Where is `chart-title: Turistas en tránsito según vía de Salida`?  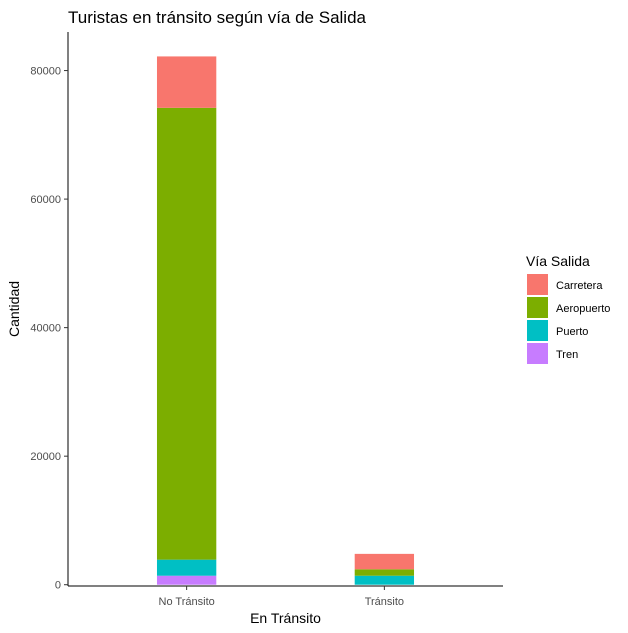 chart-title: Turistas en tránsito según vía de Salida is located at coordinates (217, 17).